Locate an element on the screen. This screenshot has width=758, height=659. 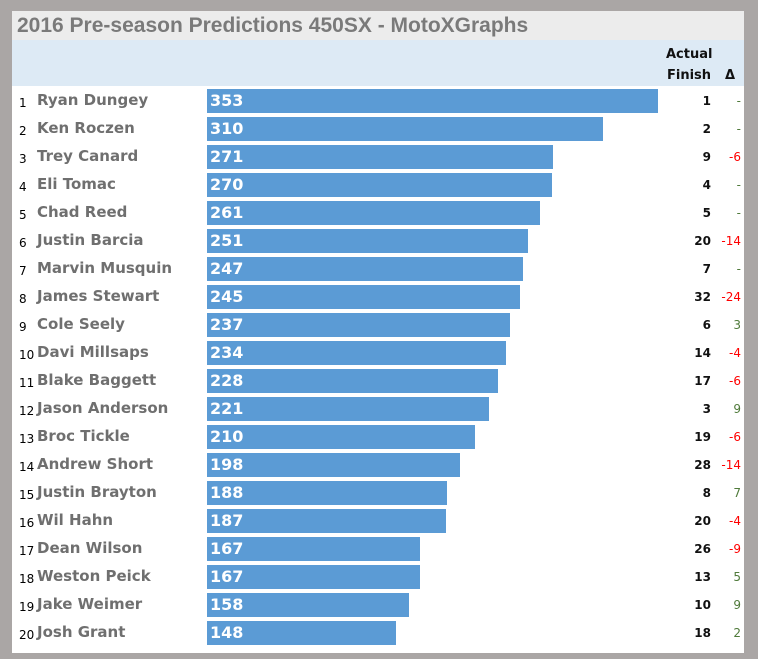
bar: 221 is located at coordinates (348, 409).